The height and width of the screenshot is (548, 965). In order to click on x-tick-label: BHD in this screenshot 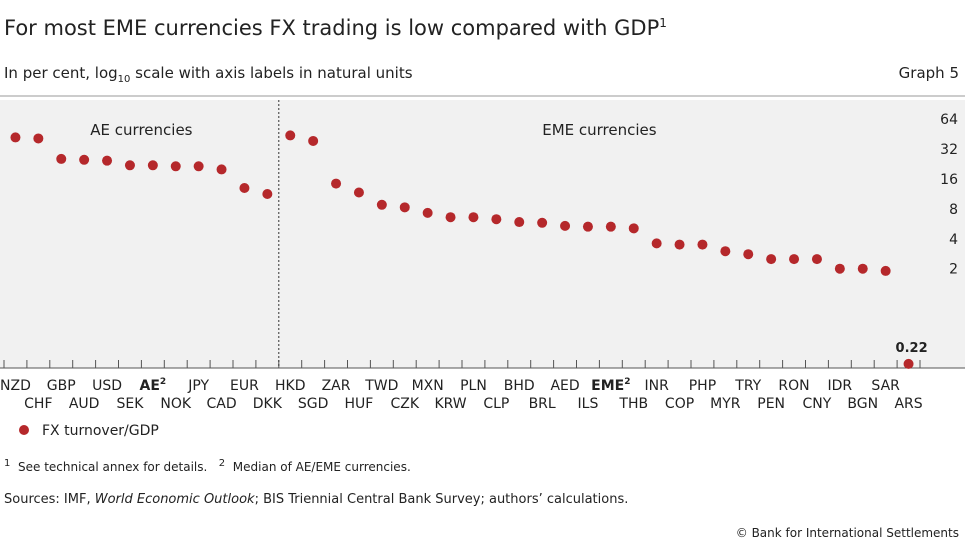, I will do `click(519, 386)`.